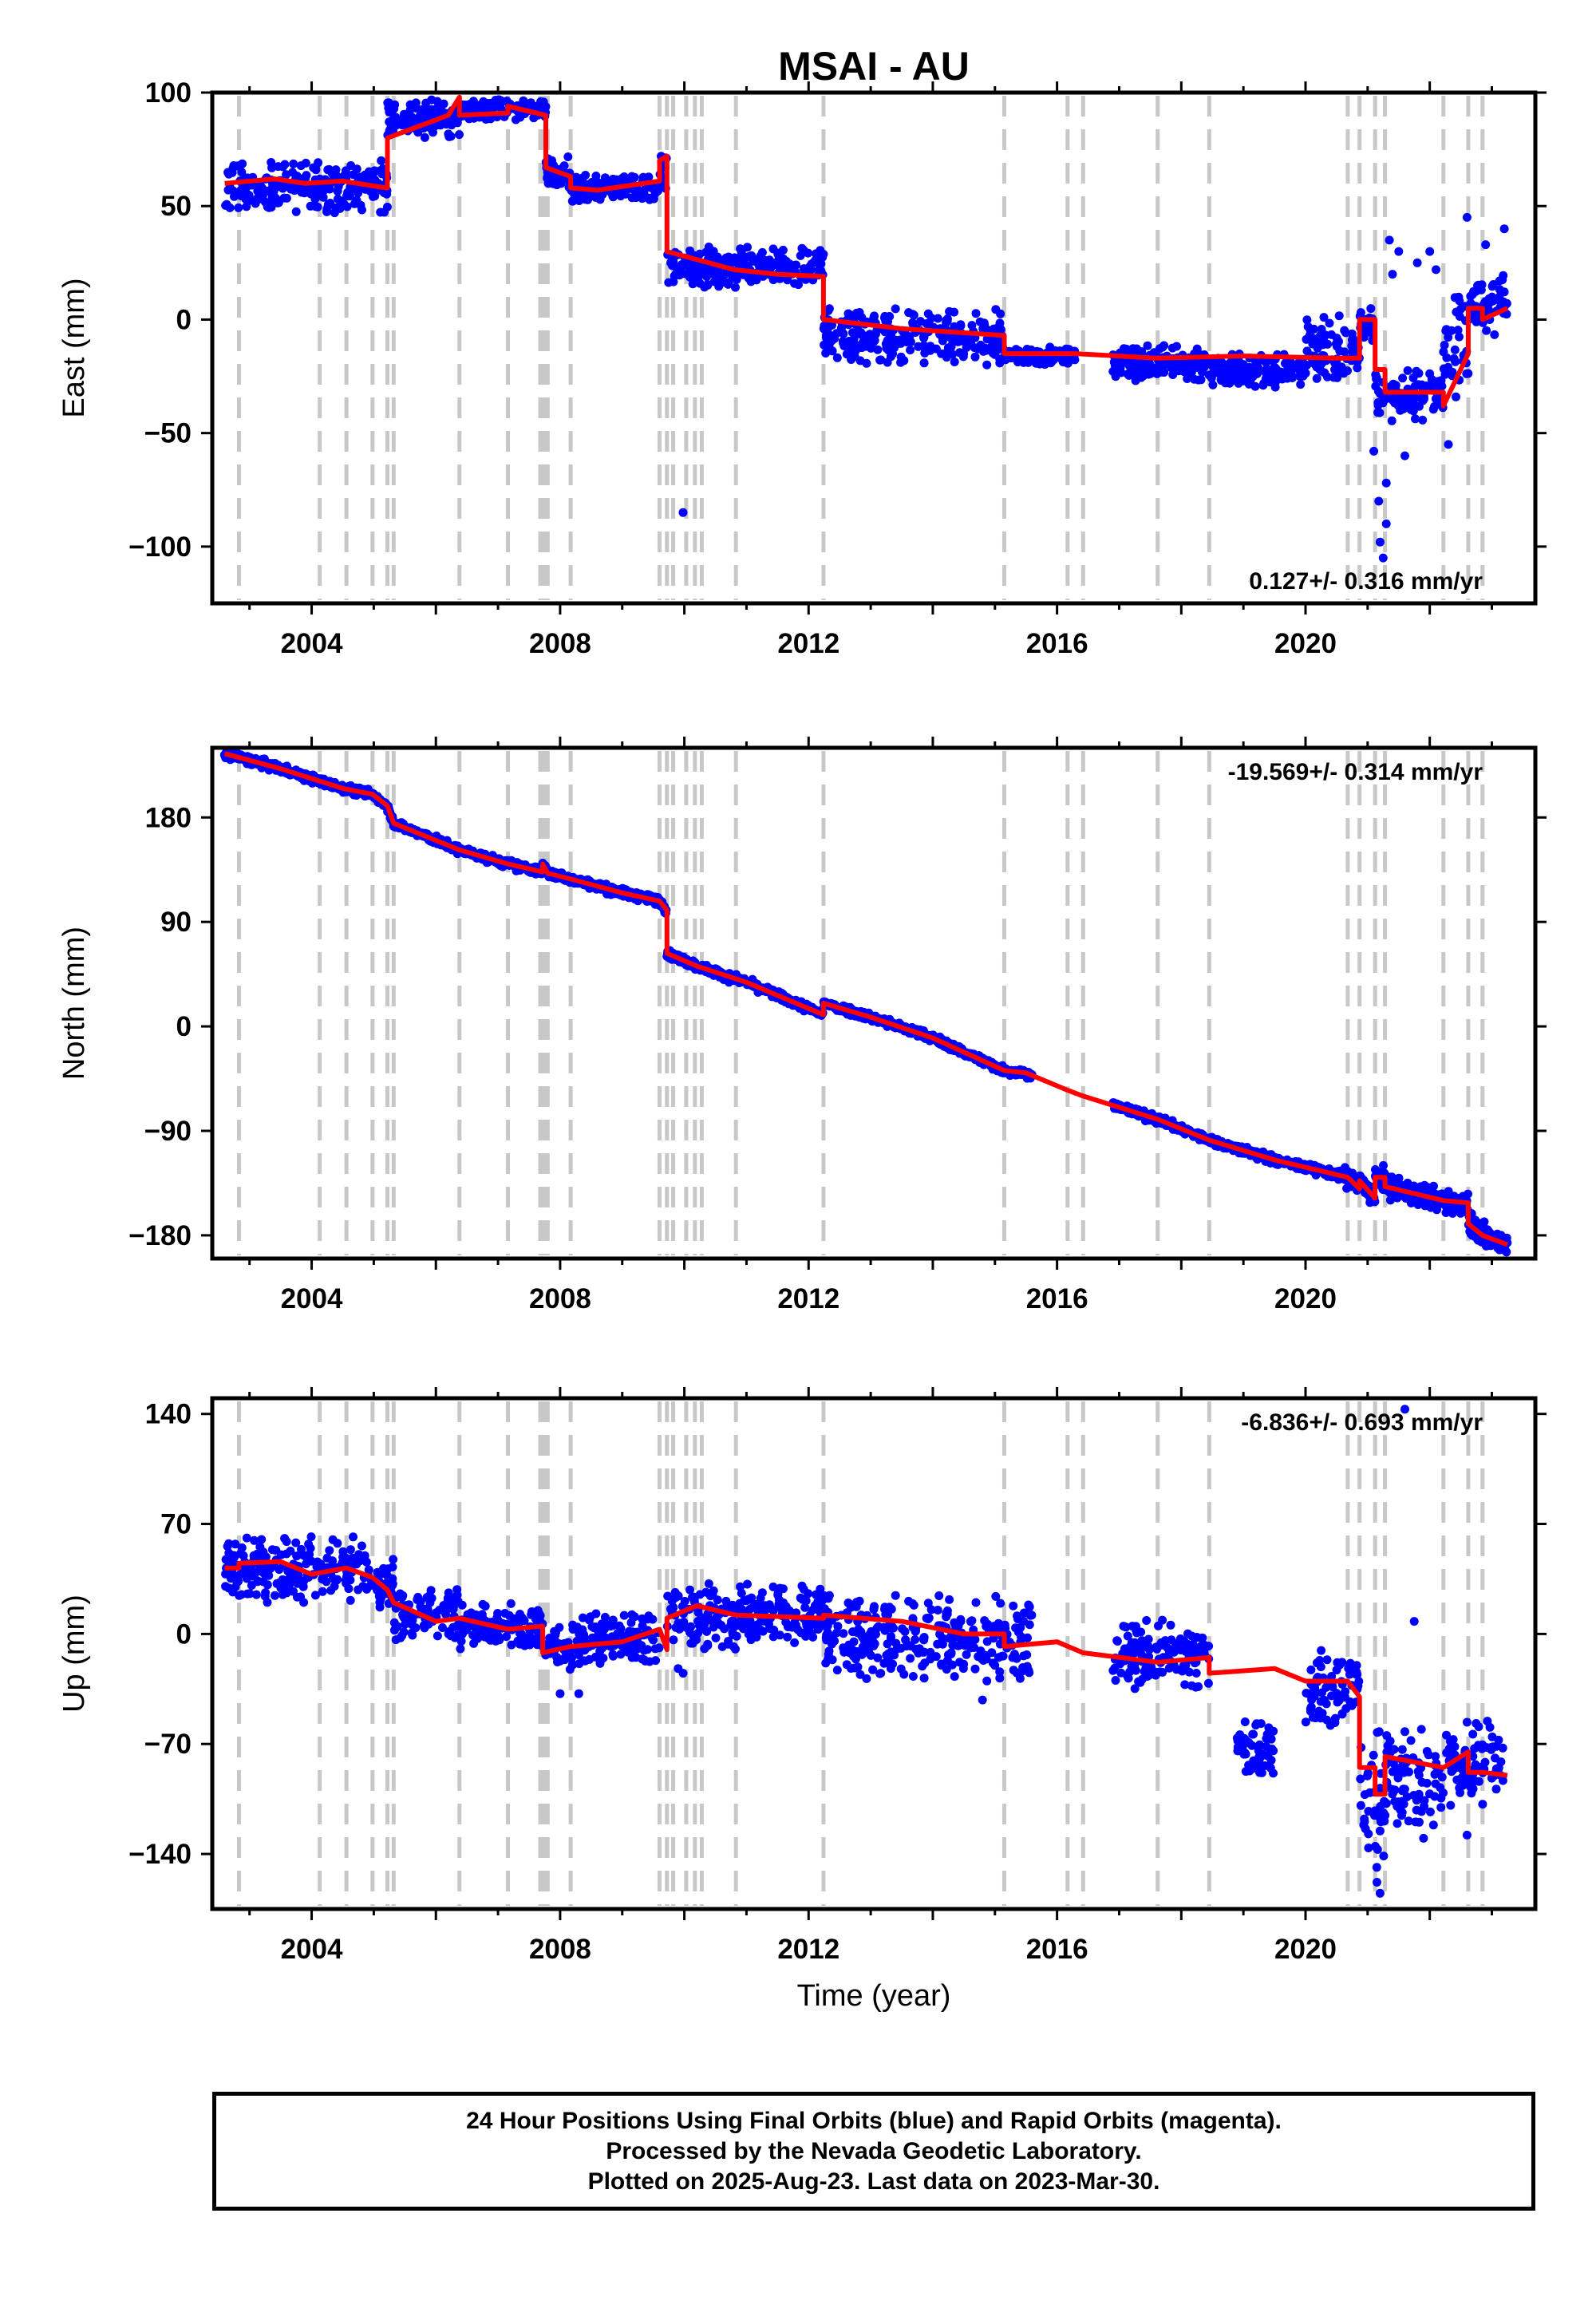 The image size is (1596, 2316). Describe the element at coordinates (1057, 643) in the screenshot. I see `x-tick-label: 2016` at that location.